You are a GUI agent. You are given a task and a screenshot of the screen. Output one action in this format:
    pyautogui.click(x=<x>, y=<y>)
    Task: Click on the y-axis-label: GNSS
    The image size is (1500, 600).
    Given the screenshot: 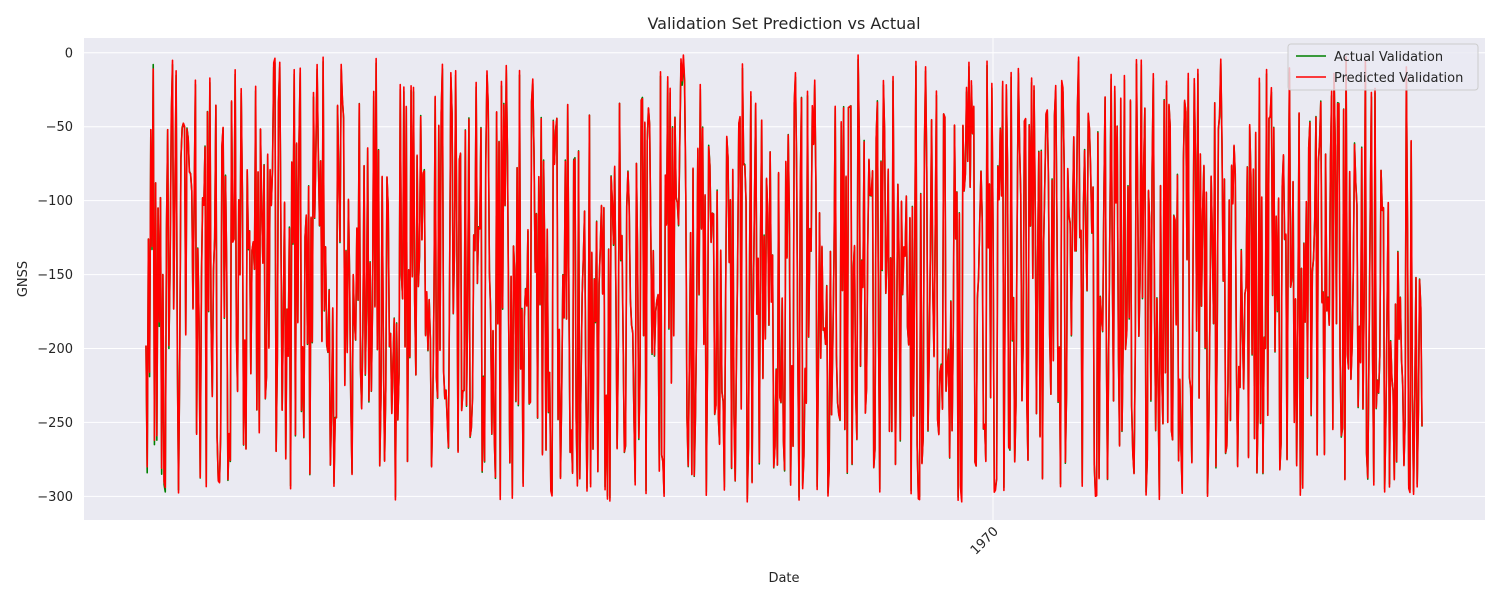 What is the action you would take?
    pyautogui.click(x=23, y=279)
    